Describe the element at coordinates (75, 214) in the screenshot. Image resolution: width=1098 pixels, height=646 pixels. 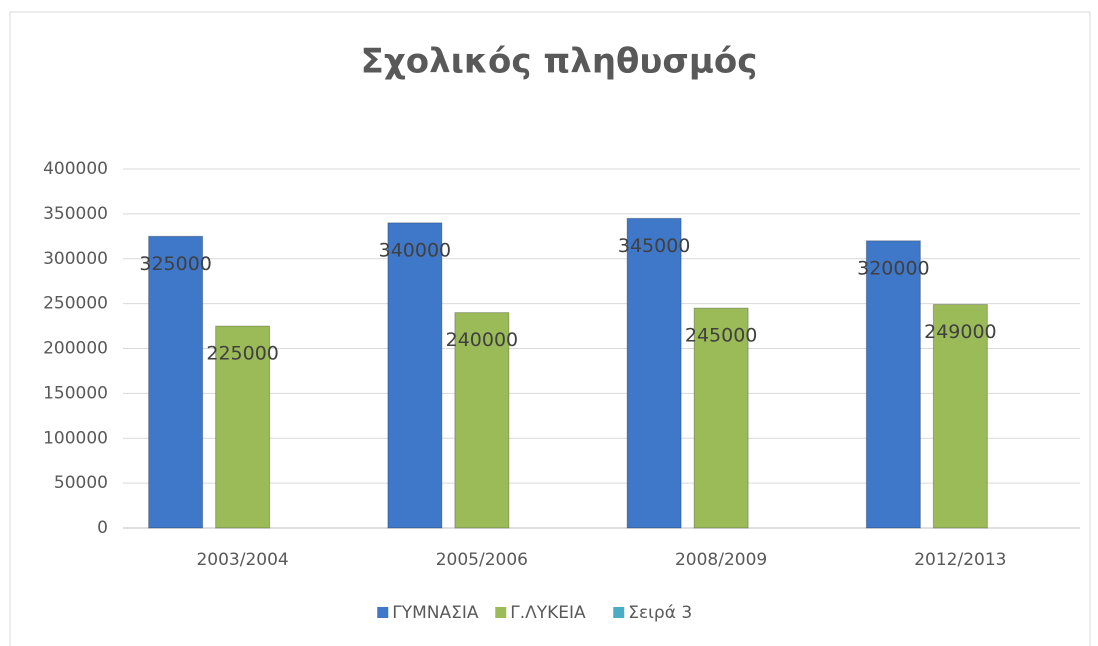
I see `y-tick-label: 350000` at that location.